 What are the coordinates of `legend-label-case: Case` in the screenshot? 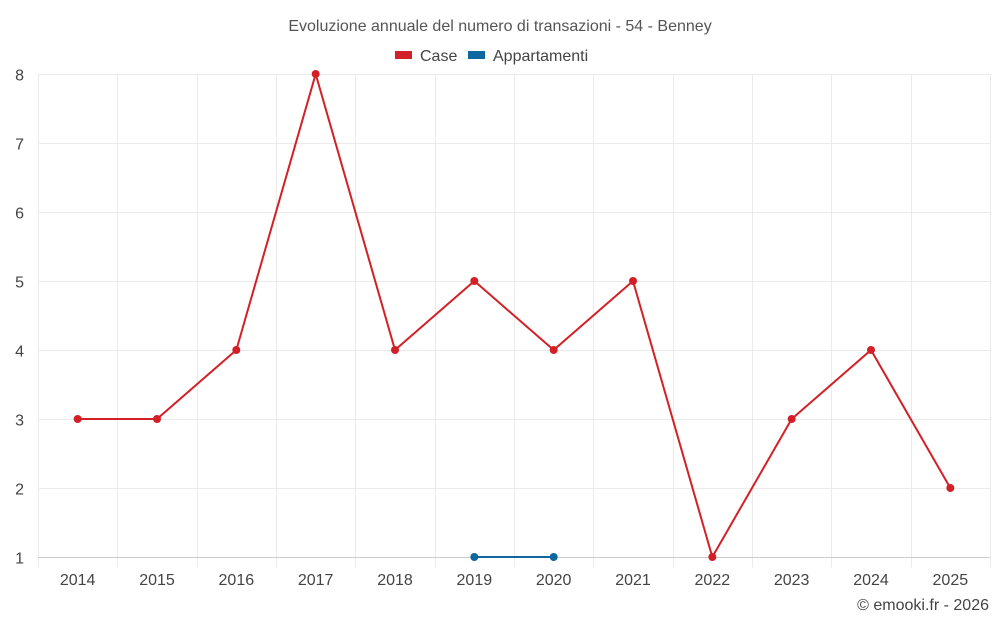 It's located at (438, 56).